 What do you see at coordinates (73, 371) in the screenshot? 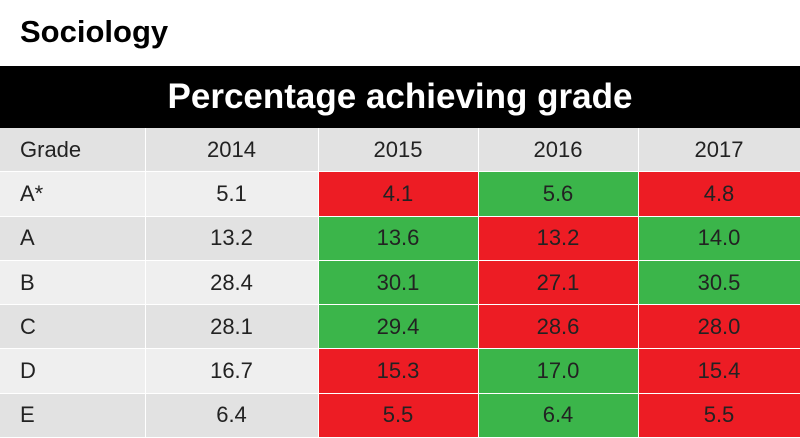
I see `grade-label: D` at bounding box center [73, 371].